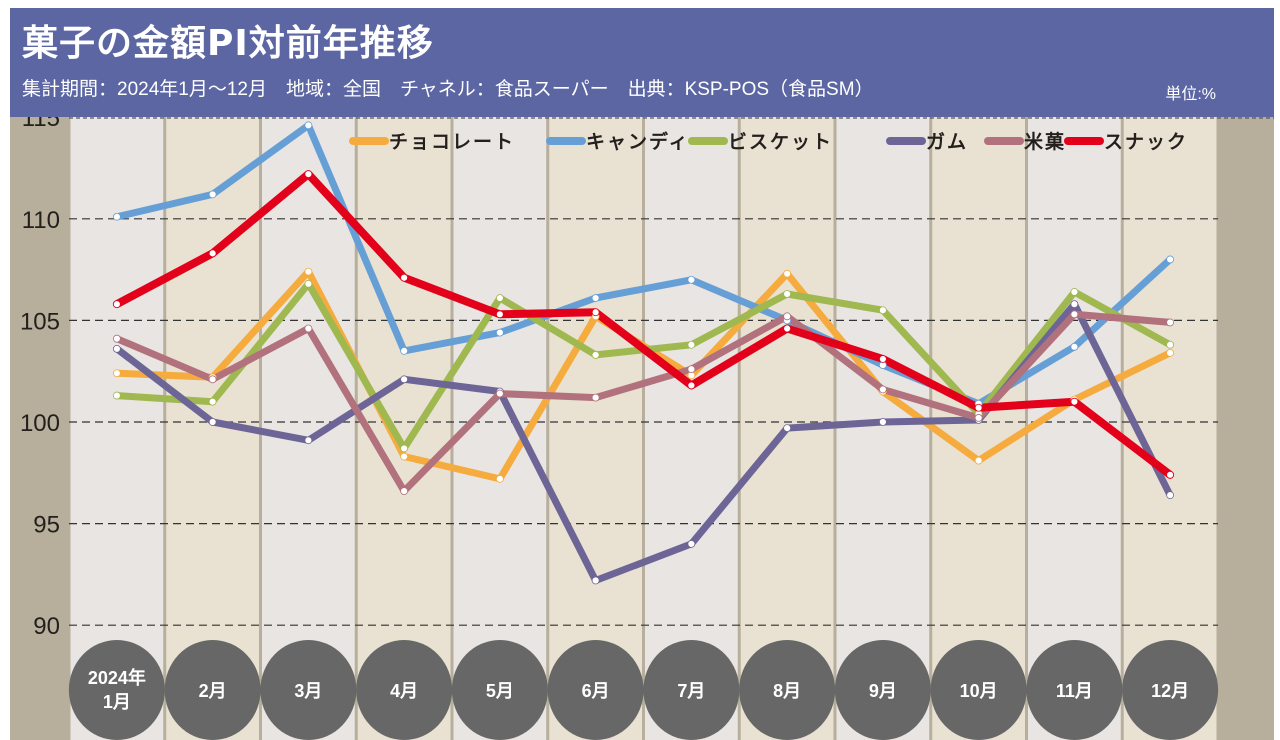 This screenshot has height=740, width=1280. I want to click on y-tick-label: 95, so click(46, 525).